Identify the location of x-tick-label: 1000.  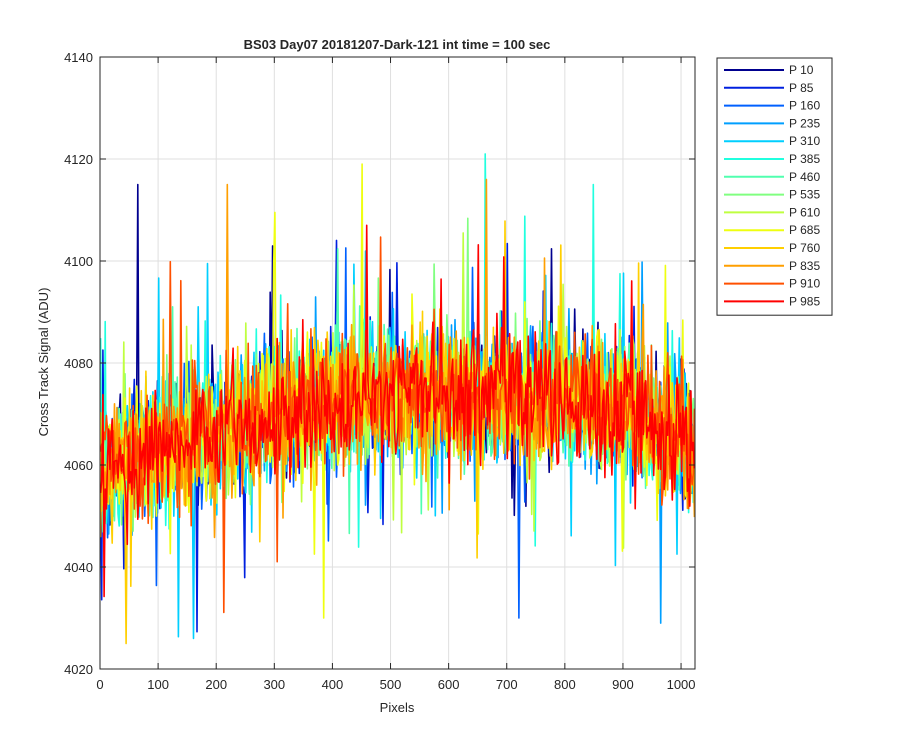
(681, 684).